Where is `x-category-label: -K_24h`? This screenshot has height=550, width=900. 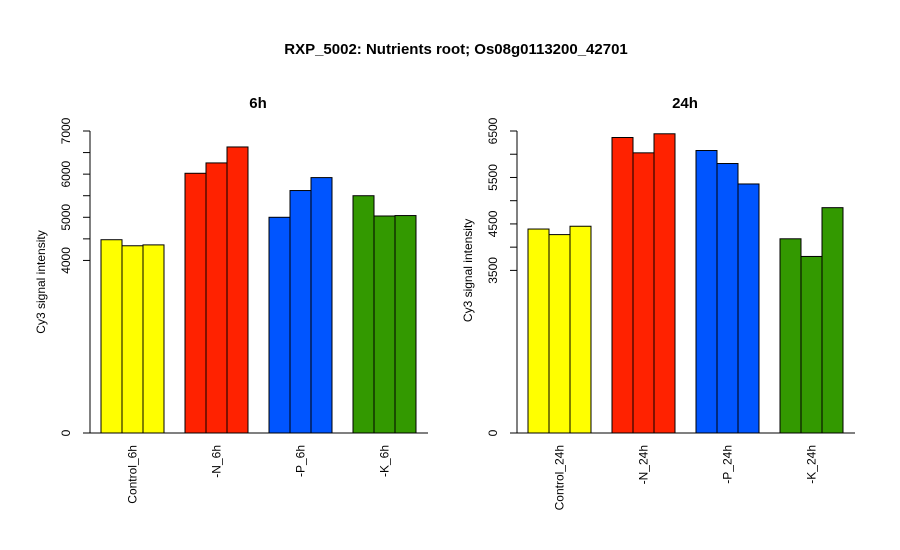 x-category-label: -K_24h is located at coordinates (812, 464).